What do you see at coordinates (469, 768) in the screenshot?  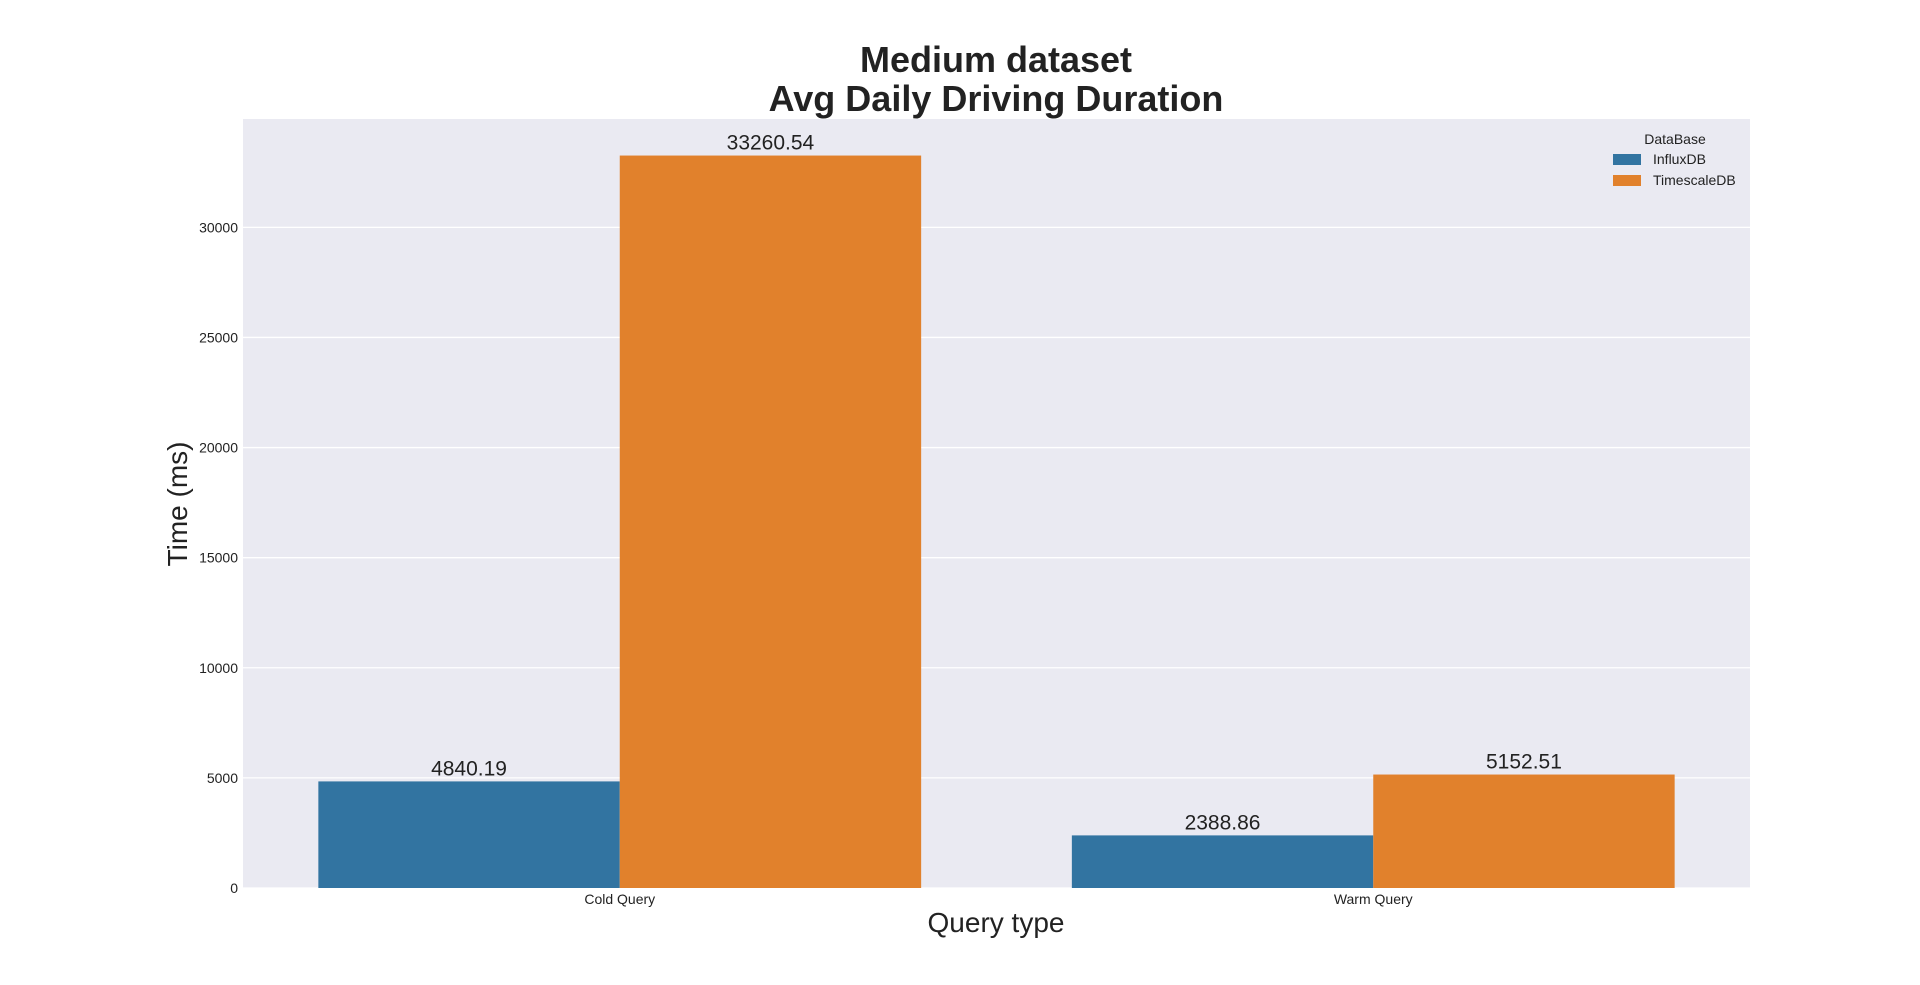 I see `bar-value-label: 4840.19` at bounding box center [469, 768].